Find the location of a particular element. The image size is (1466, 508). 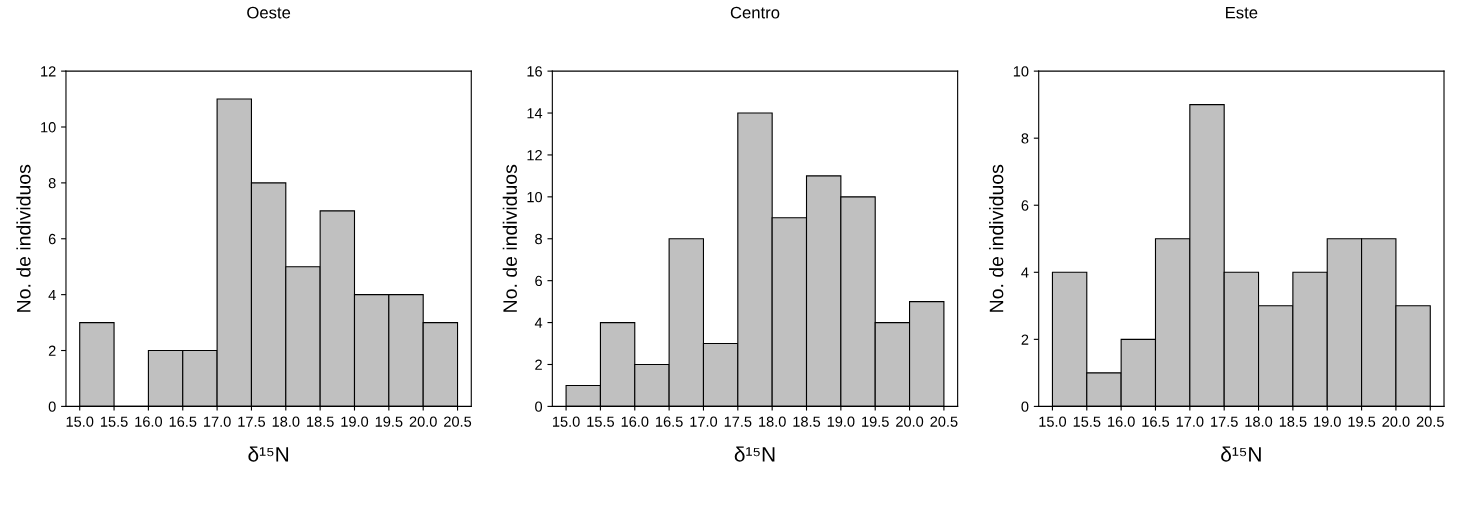

y-tick-label: 16 is located at coordinates (534, 71).